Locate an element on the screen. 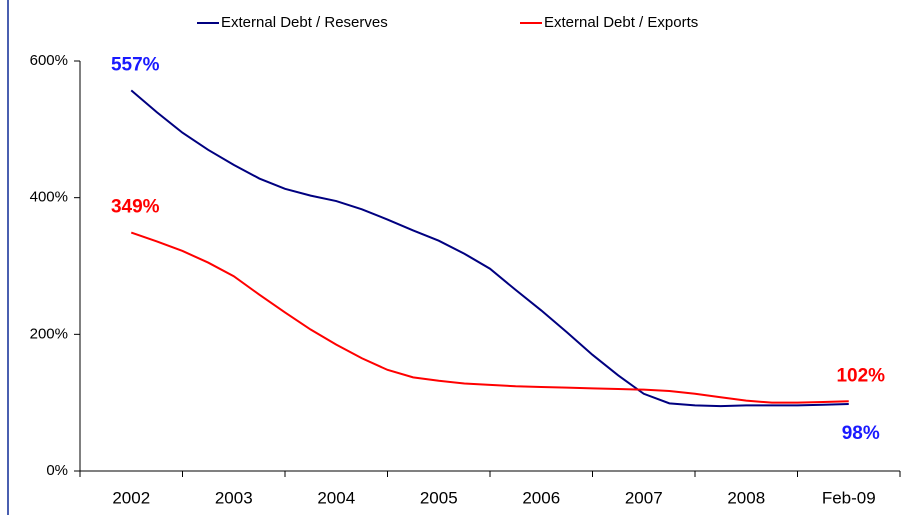  legend-label: External Debt / Exports is located at coordinates (621, 22).